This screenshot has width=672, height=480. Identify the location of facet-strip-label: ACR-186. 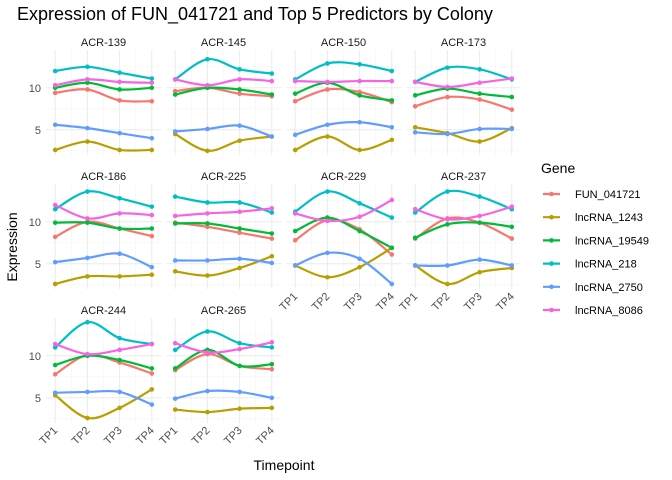
(103, 177).